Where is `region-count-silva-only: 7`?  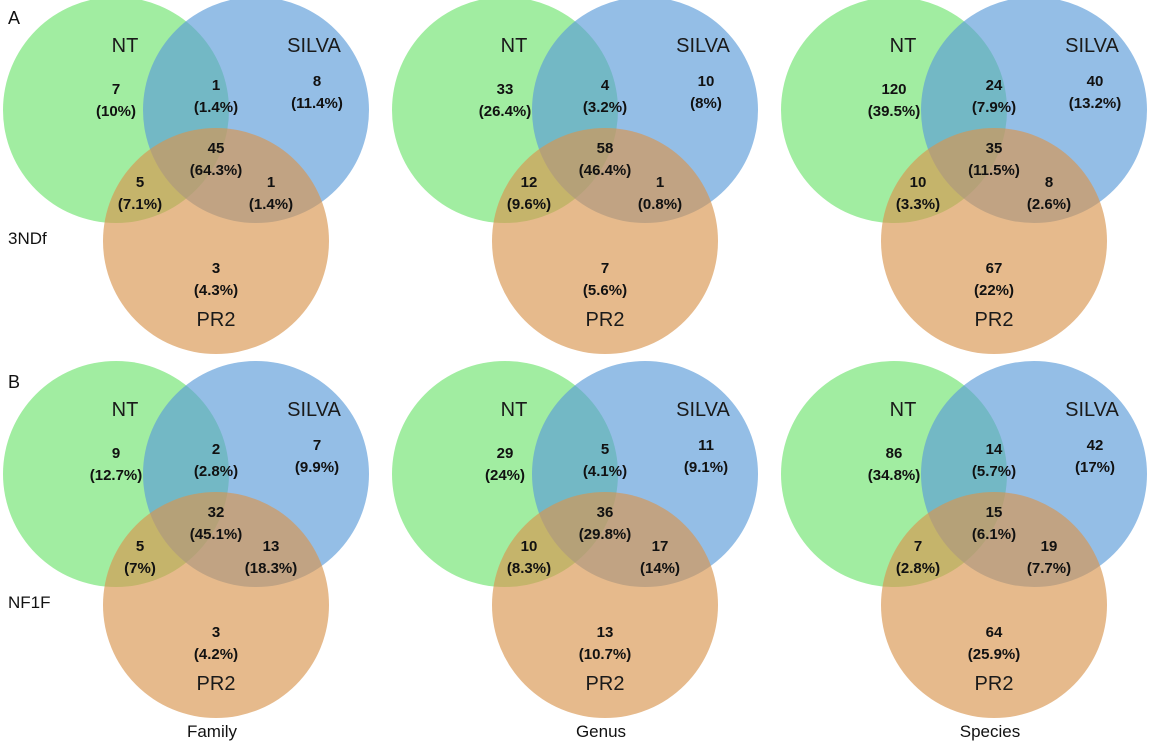 region-count-silva-only: 7 is located at coordinates (317, 445).